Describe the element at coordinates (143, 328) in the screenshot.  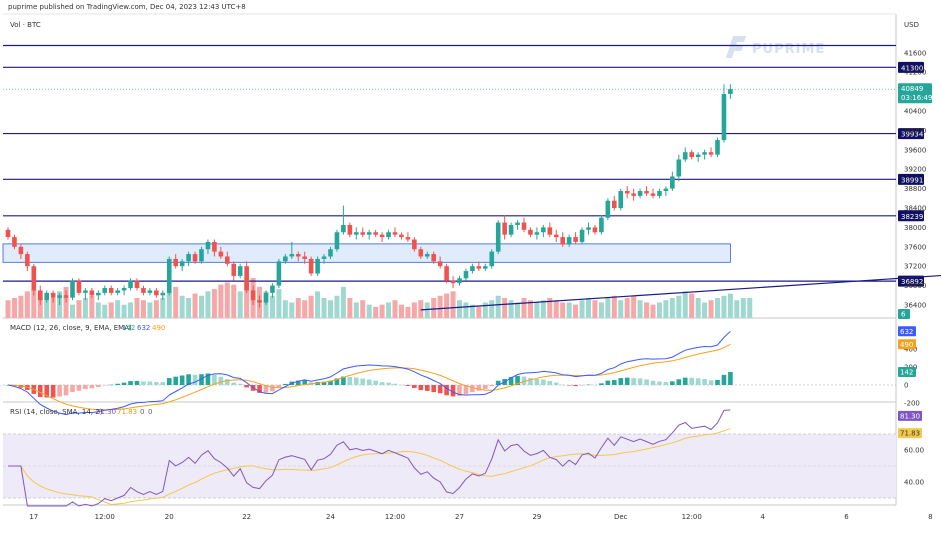
I see `macd-value-line: 632` at that location.